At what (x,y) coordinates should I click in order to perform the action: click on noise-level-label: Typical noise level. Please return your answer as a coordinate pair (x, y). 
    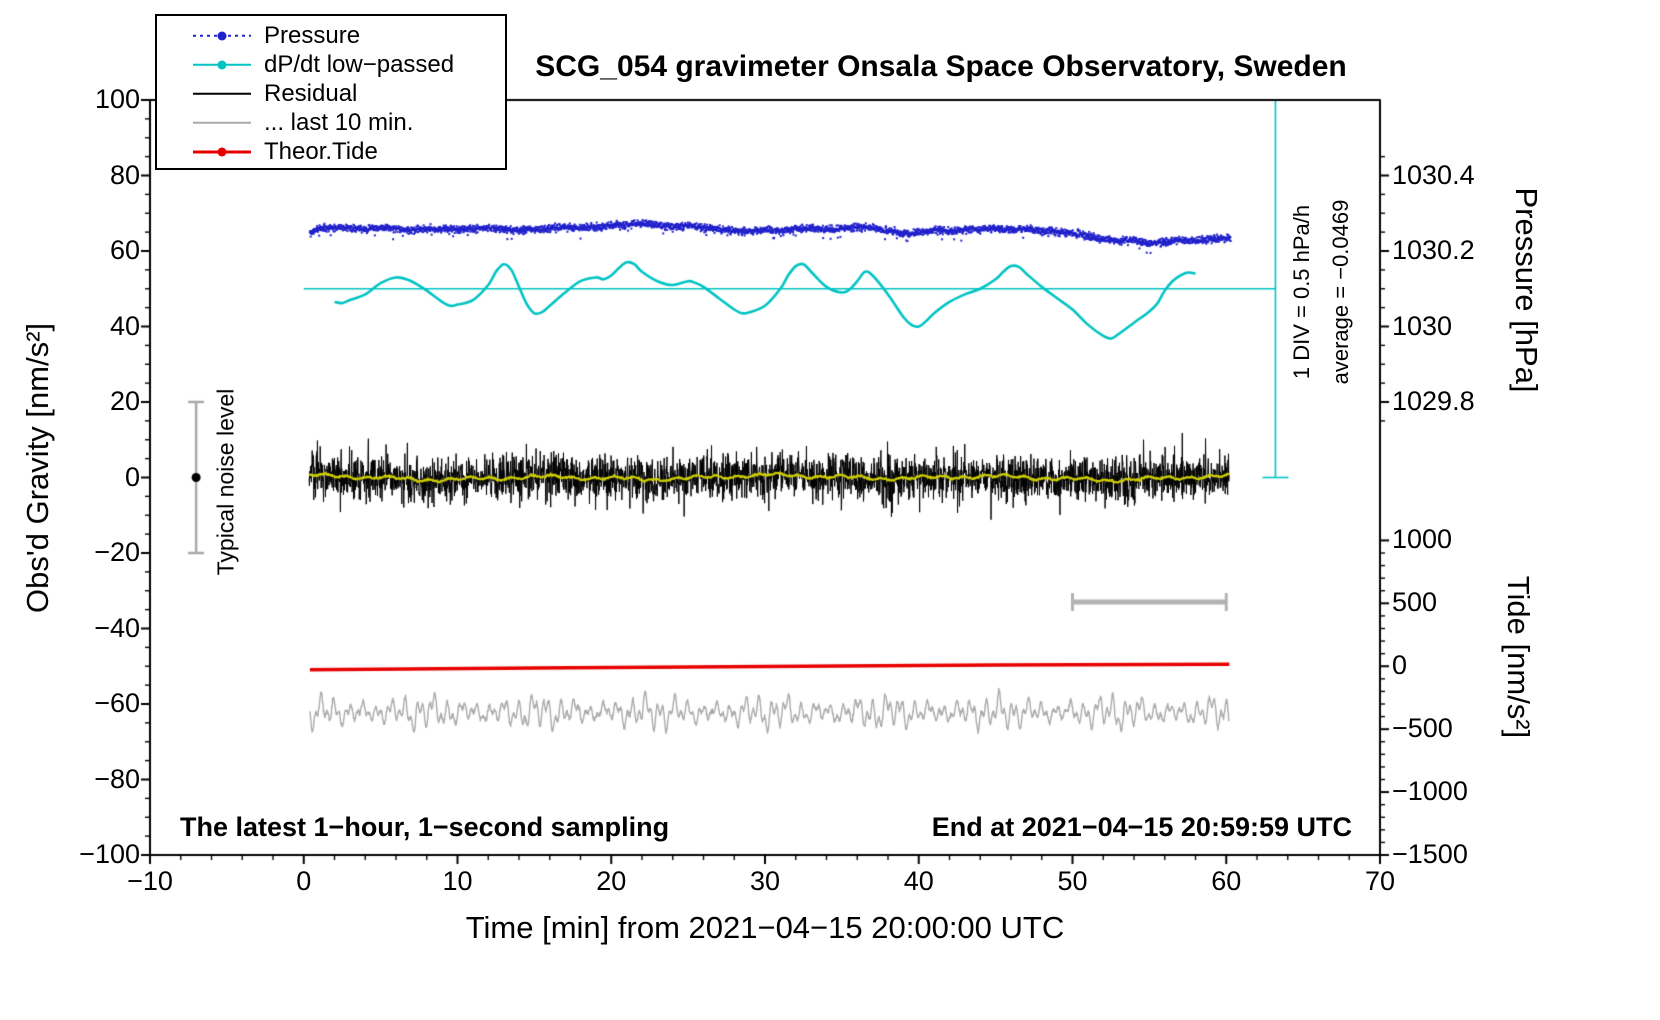
    Looking at the image, I should click on (225, 482).